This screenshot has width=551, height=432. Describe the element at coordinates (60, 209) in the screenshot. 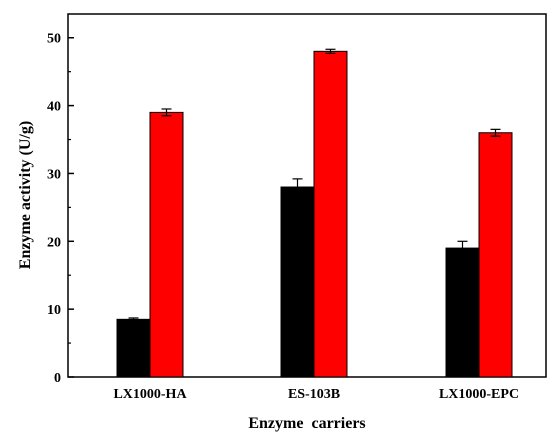

I see `y-axis: 0 10 20 30 40 50` at that location.